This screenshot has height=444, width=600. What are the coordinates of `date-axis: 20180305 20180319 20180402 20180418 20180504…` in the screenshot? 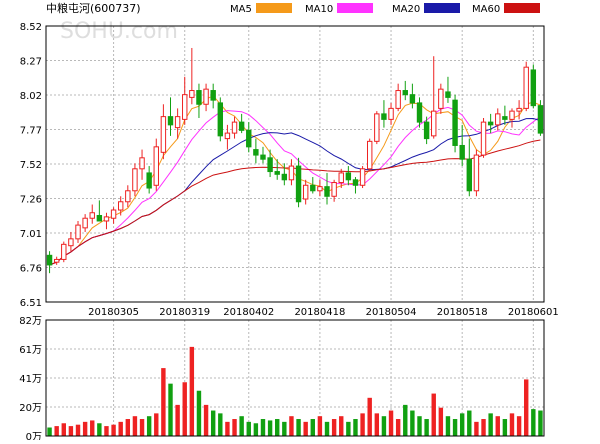 It's located at (323, 312).